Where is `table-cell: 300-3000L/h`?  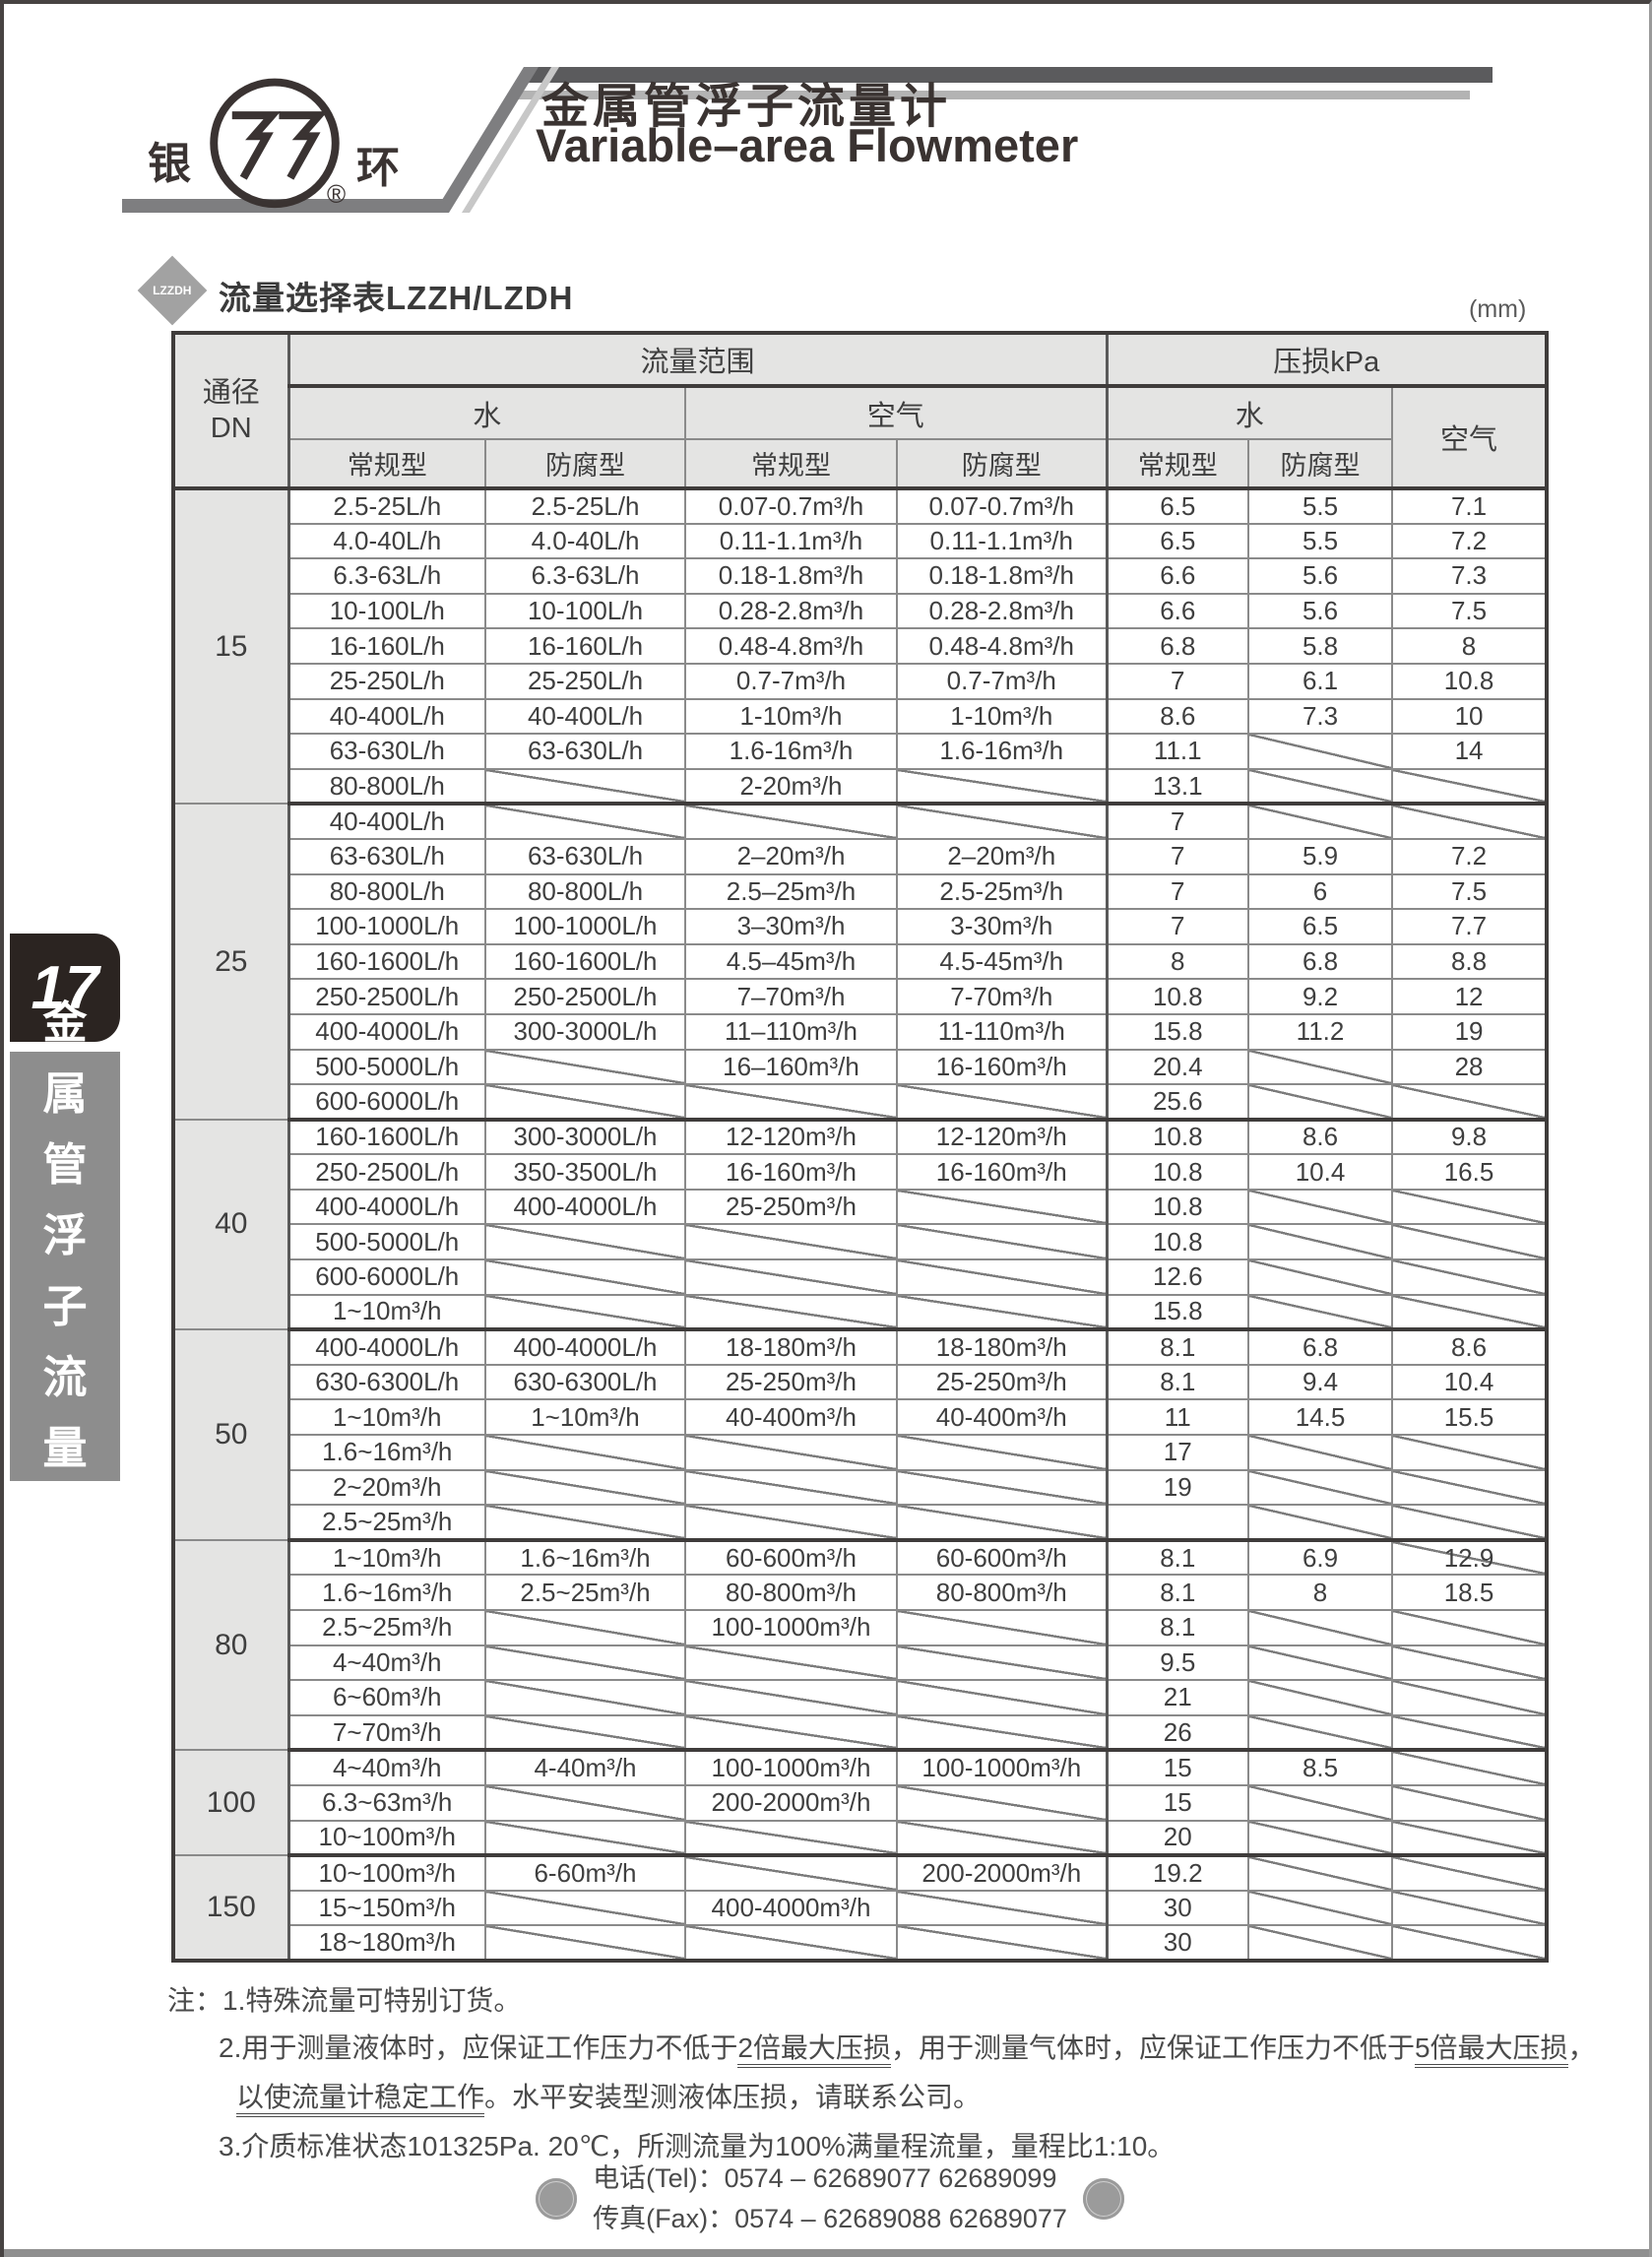 table-cell: 300-3000L/h is located at coordinates (585, 1031).